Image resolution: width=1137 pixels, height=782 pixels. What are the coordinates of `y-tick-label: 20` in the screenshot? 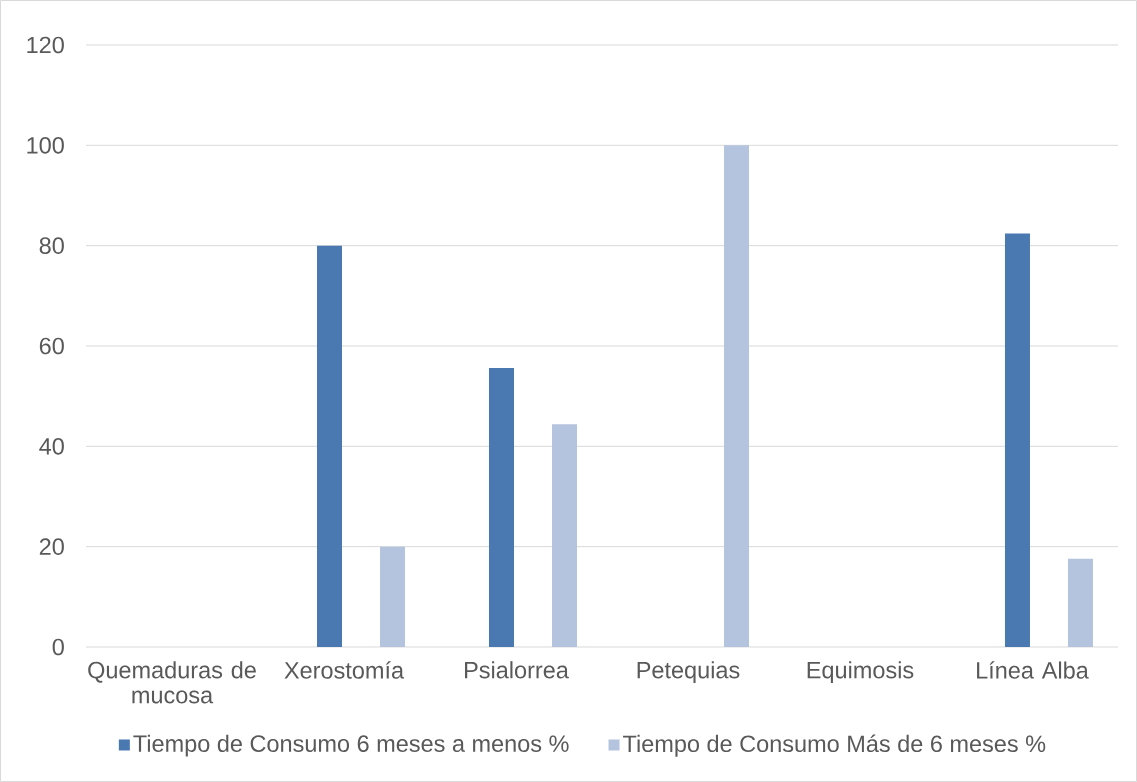 It's located at (51, 546).